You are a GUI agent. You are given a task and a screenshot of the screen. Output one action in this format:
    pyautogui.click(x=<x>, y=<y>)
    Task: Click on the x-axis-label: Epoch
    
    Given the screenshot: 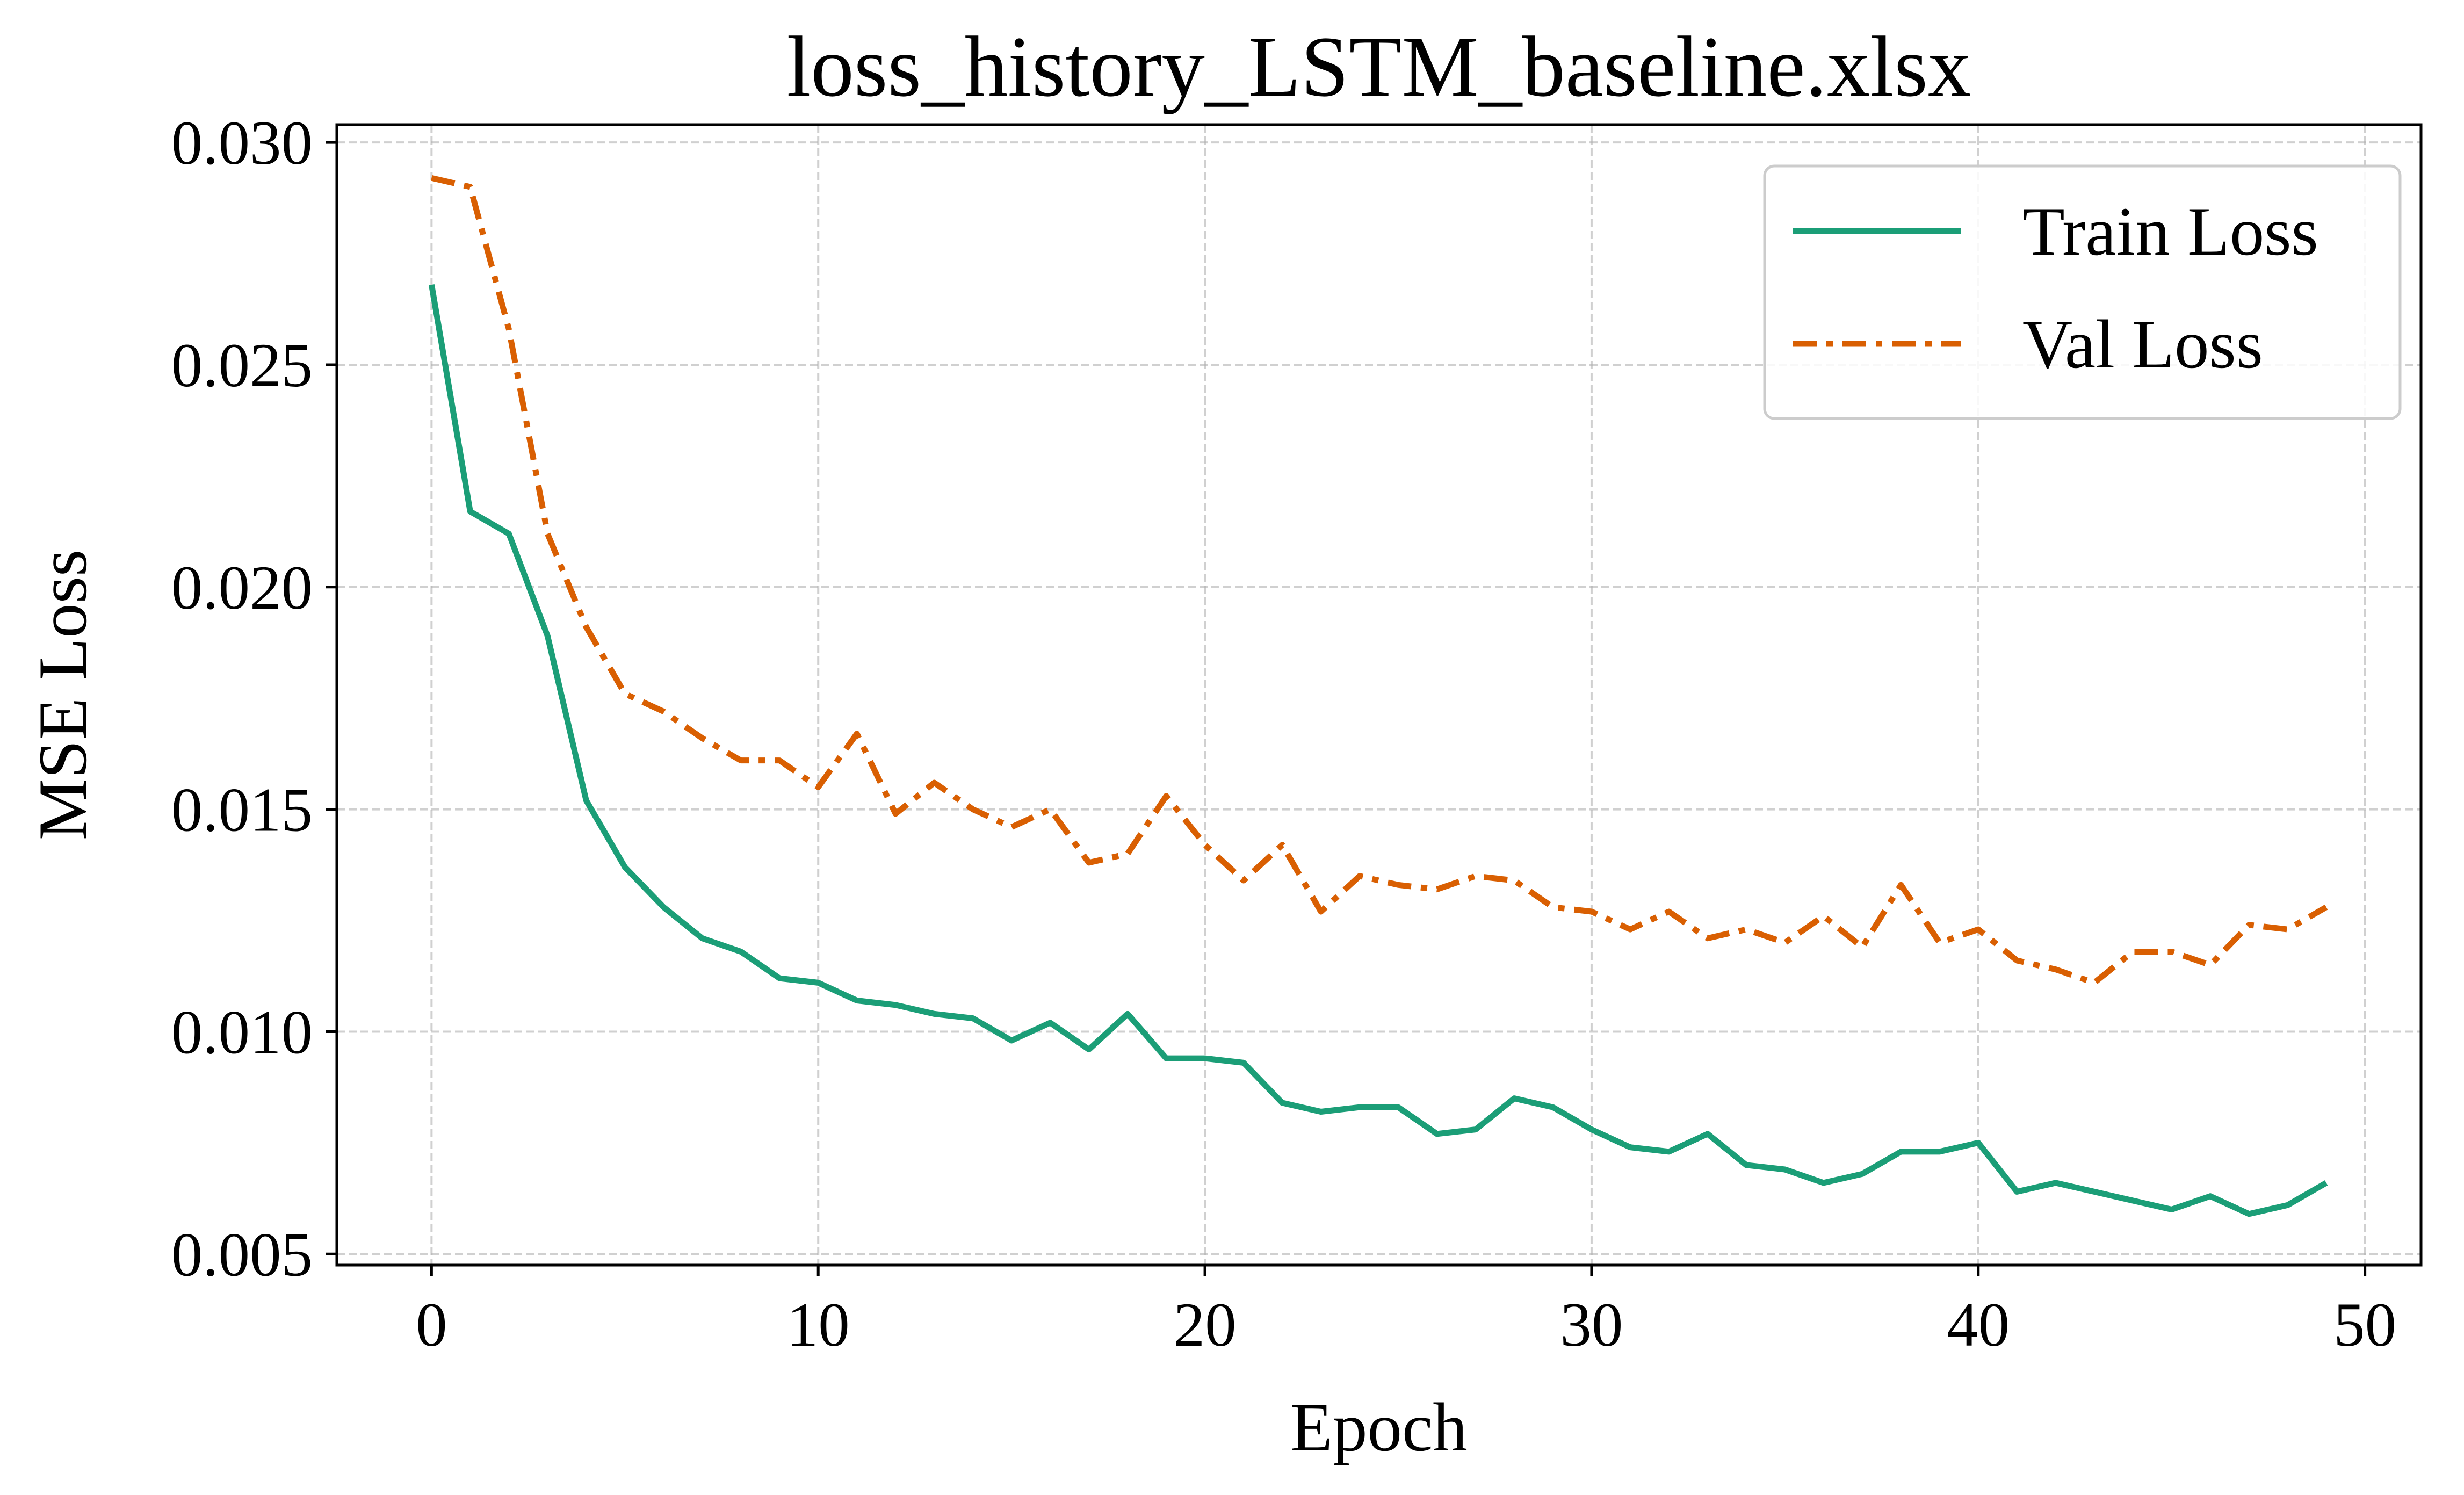 What is the action you would take?
    pyautogui.click(x=1379, y=1427)
    